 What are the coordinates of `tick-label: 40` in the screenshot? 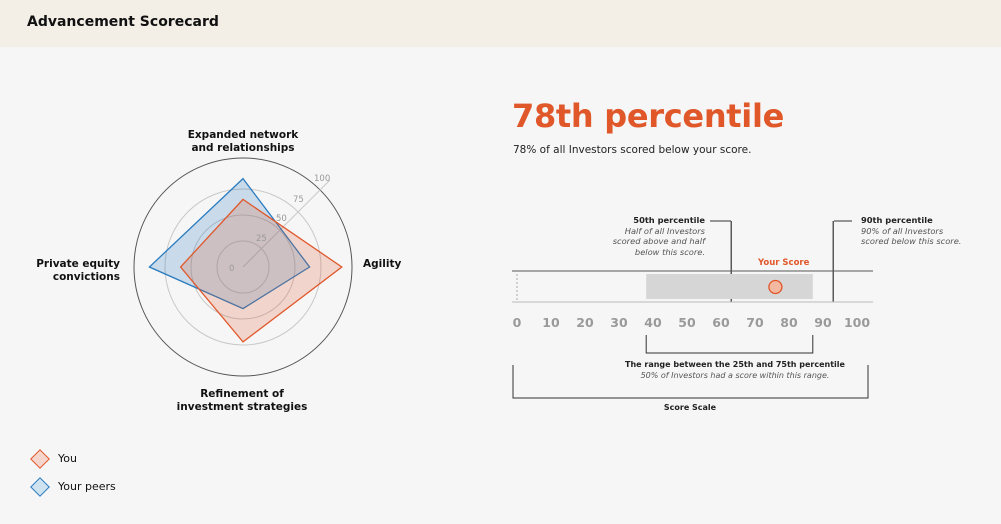 It's located at (653, 322).